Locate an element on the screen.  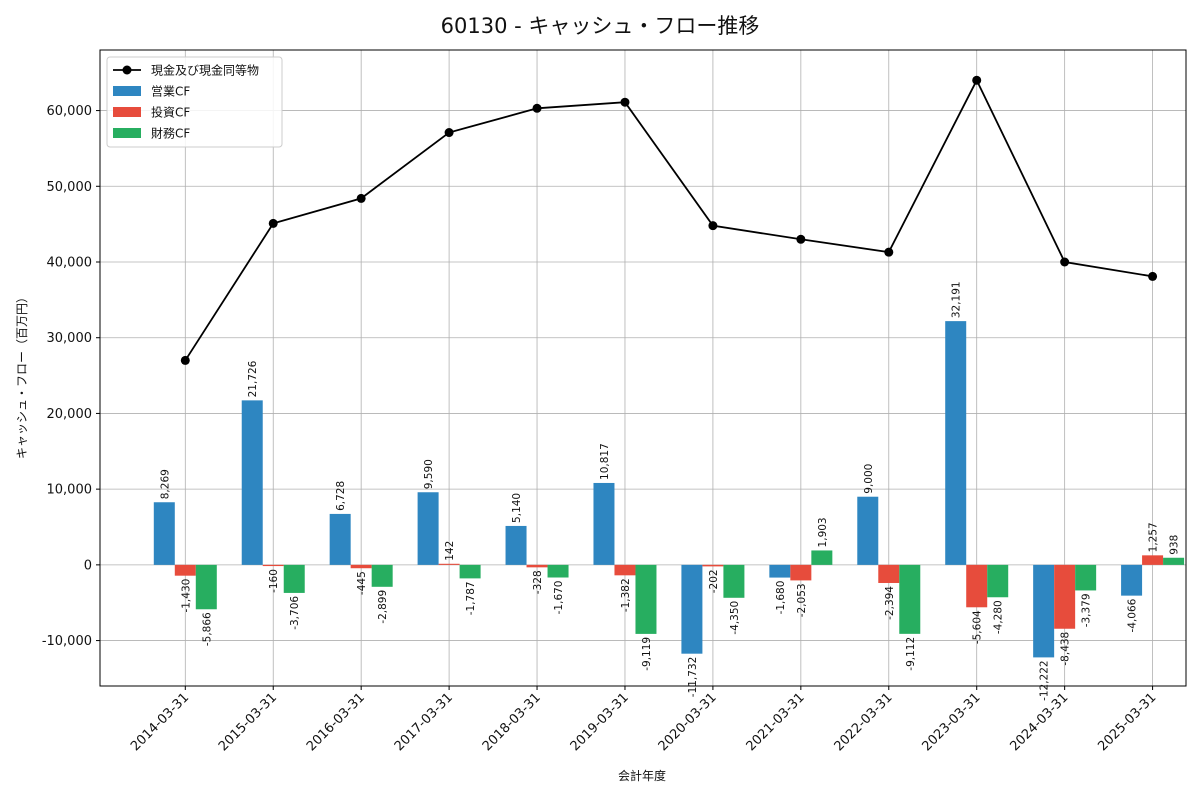
bar-営業CF-2021-03-31 is located at coordinates (780, 571).